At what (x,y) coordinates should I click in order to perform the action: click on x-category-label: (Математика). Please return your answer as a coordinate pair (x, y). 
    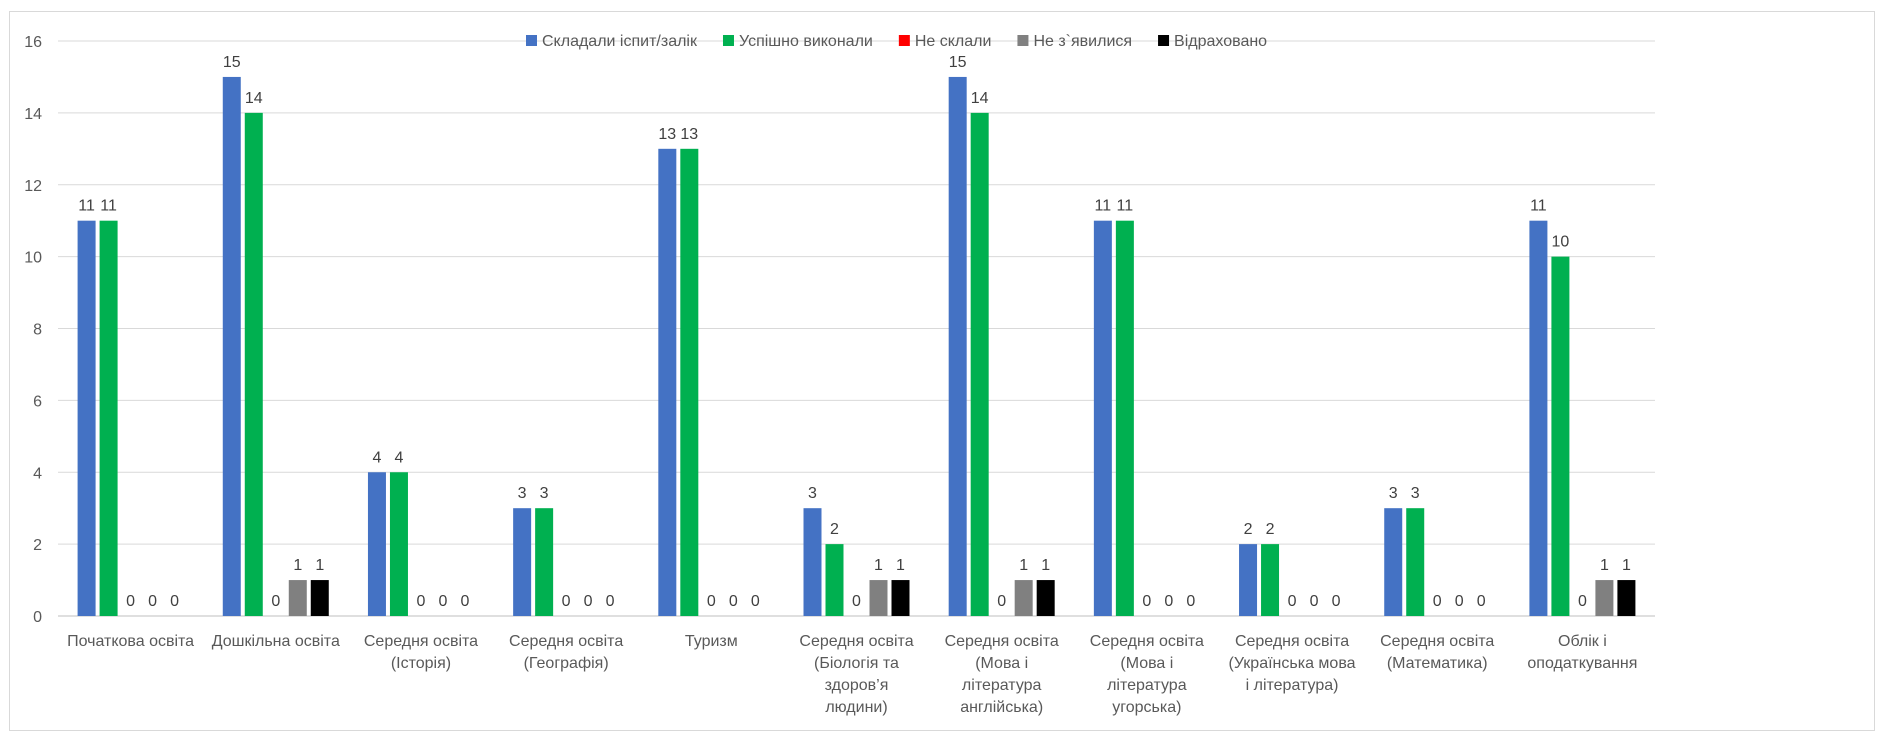
    Looking at the image, I should click on (1437, 663).